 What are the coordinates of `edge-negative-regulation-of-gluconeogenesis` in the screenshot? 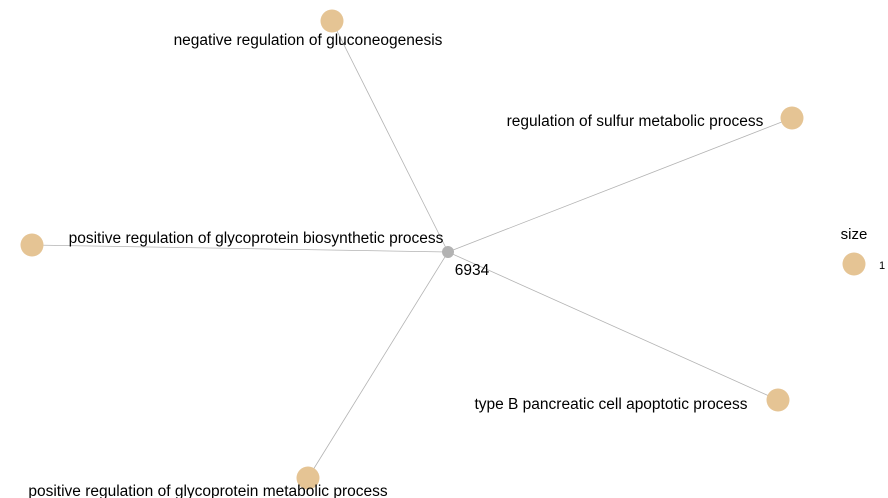 It's located at (390, 136).